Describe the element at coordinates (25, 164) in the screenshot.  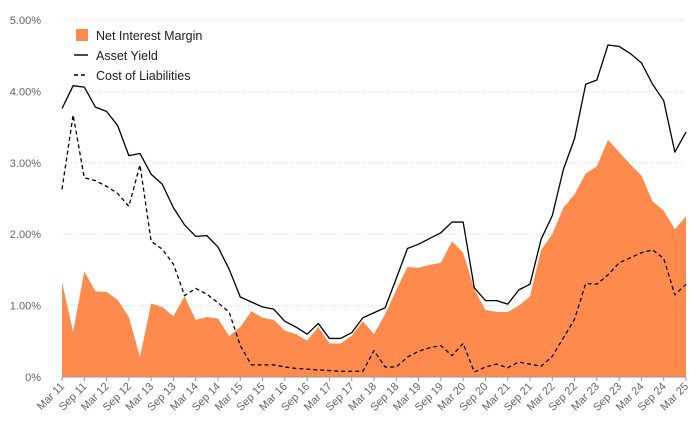
I see `y-tick-label: 3.00%` at that location.